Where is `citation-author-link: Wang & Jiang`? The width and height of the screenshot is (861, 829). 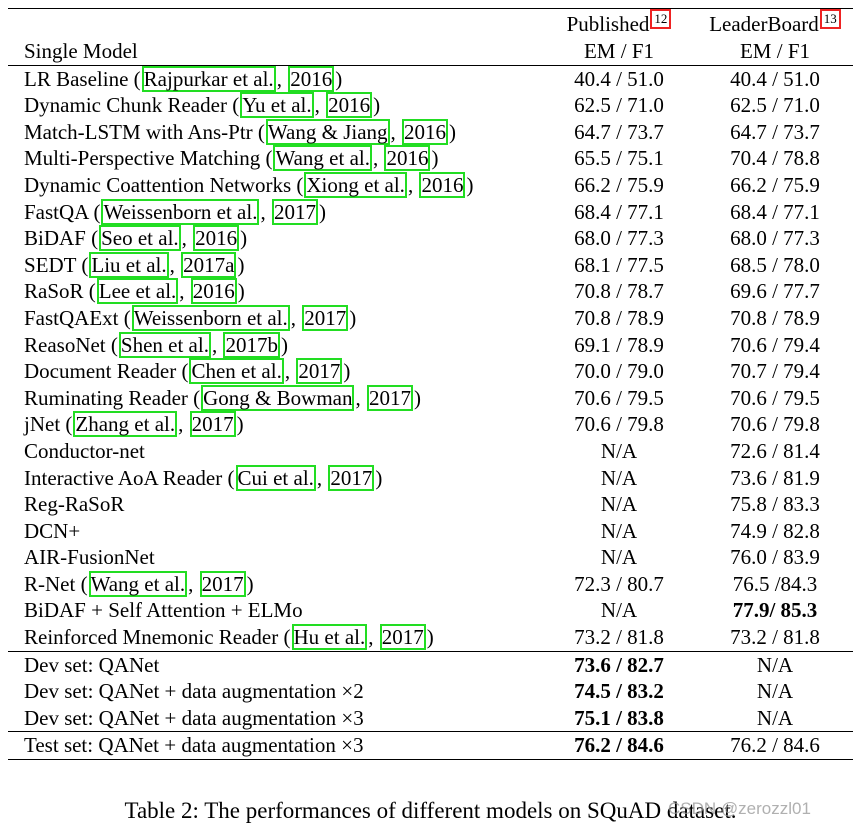
citation-author-link: Wang & Jiang is located at coordinates (327, 131).